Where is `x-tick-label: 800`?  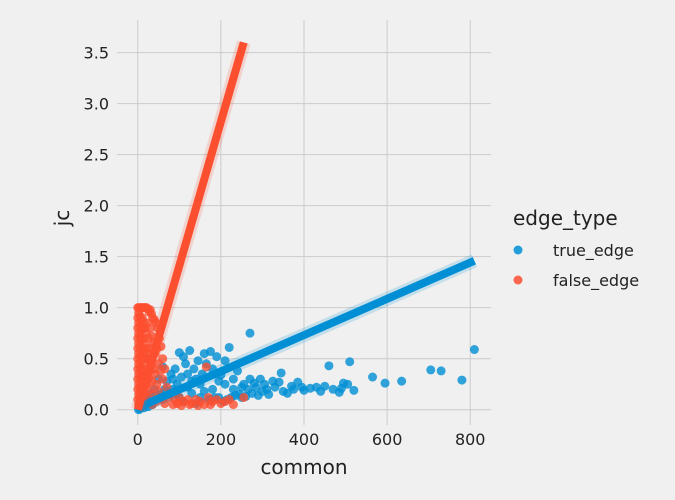
x-tick-label: 800 is located at coordinates (470, 439).